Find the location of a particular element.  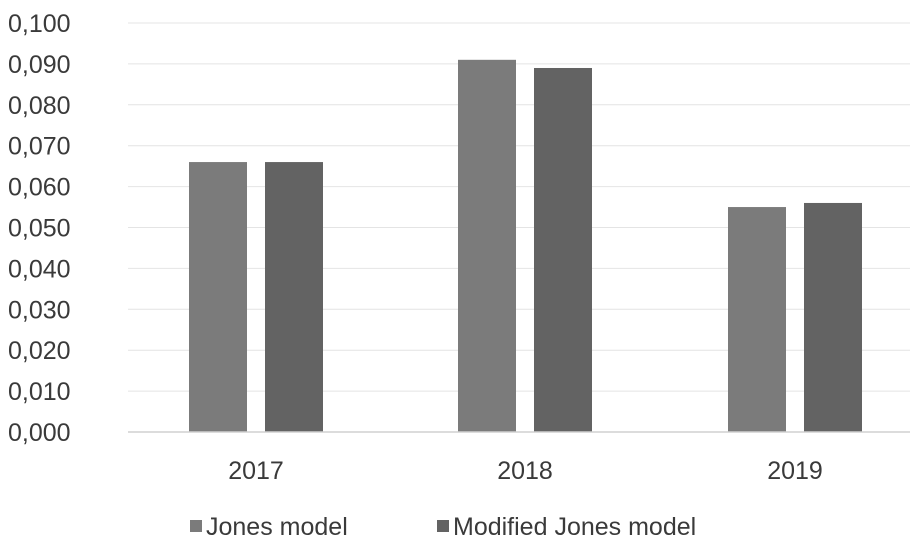

y-tick-label: 0,080 is located at coordinates (39, 106).